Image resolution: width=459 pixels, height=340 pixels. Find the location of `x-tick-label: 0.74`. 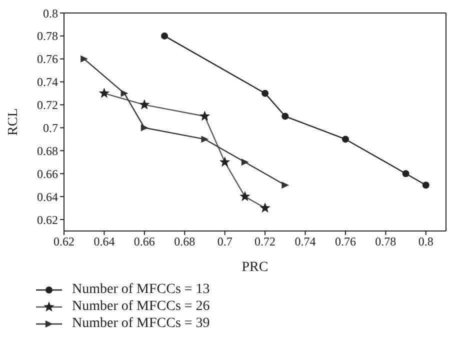

x-tick-label: 0.74 is located at coordinates (305, 241).